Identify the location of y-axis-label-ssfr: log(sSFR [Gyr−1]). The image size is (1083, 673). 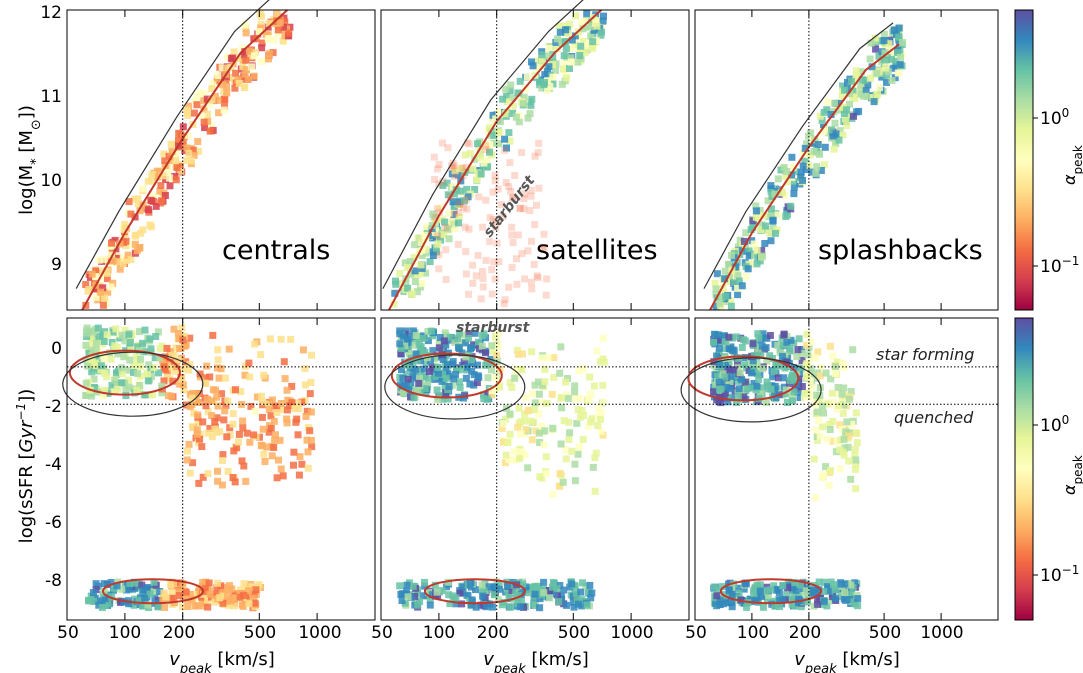
(25, 466).